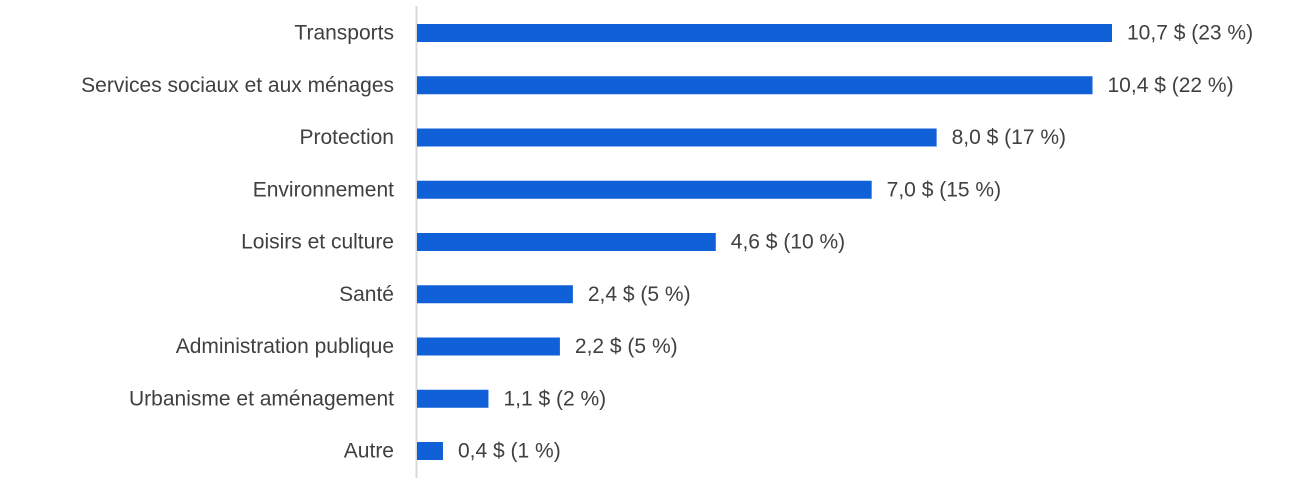  Describe the element at coordinates (261, 398) in the screenshot. I see `category-label: Urbanisme et aménagement` at that location.